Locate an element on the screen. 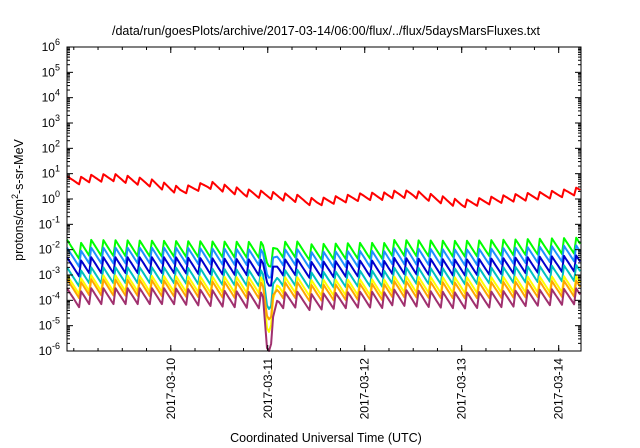 The image size is (640, 448). y-tick-exp: 1 is located at coordinates (57, 169).